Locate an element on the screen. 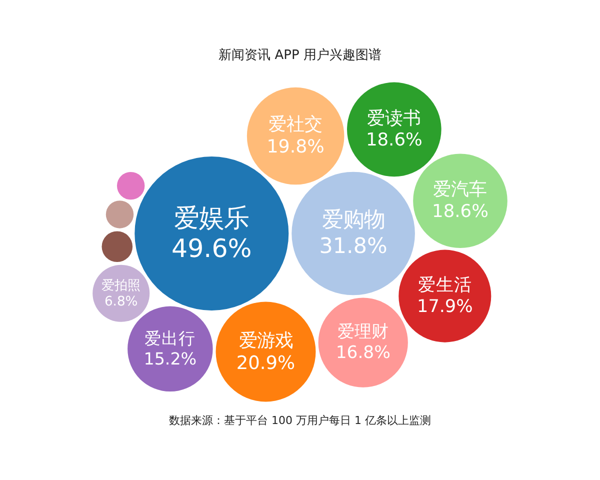 This screenshot has width=600, height=480. category-label: 爱汽车 is located at coordinates (460, 189).